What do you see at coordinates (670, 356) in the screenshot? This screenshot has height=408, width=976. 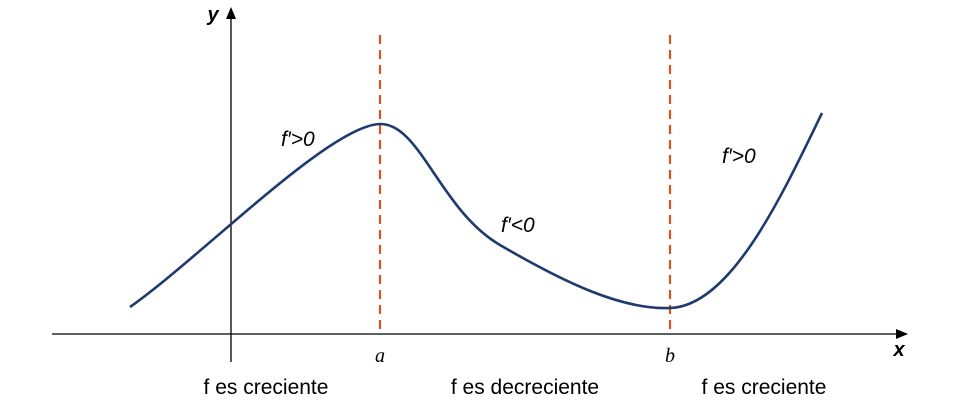 I see `point-label: b` at bounding box center [670, 356].